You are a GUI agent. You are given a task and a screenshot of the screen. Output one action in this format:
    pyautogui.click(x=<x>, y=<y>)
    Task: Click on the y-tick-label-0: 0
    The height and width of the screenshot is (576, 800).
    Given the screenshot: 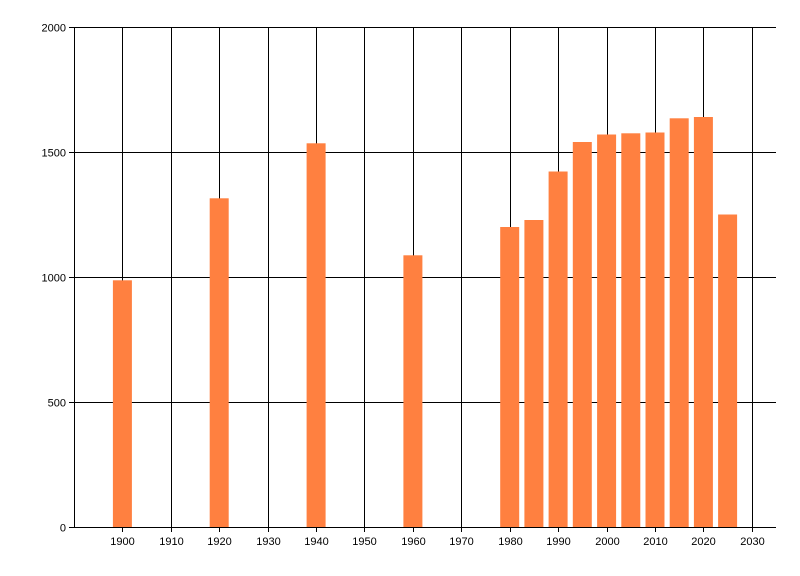 What is the action you would take?
    pyautogui.click(x=63, y=529)
    